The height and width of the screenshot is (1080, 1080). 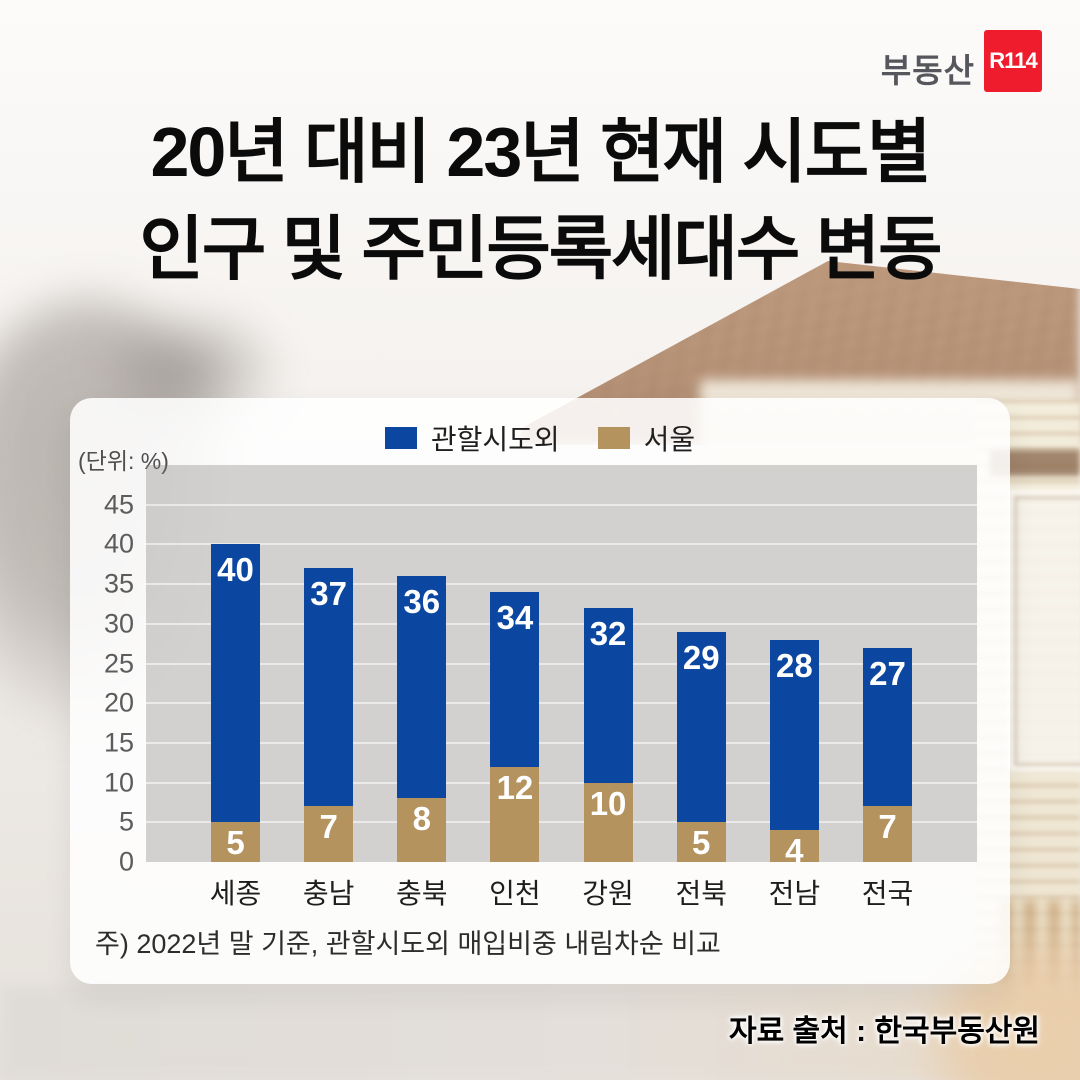 What do you see at coordinates (608, 893) in the screenshot?
I see `x-axis-label-4: 강원` at bounding box center [608, 893].